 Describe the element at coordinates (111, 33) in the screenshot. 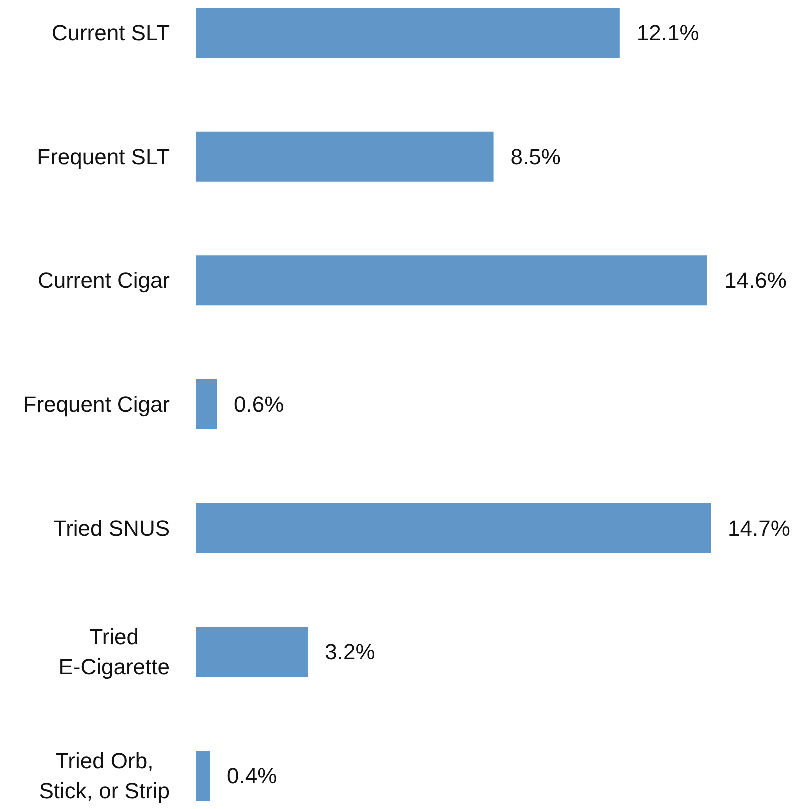

I see `y-tick-label: Current SLT` at that location.